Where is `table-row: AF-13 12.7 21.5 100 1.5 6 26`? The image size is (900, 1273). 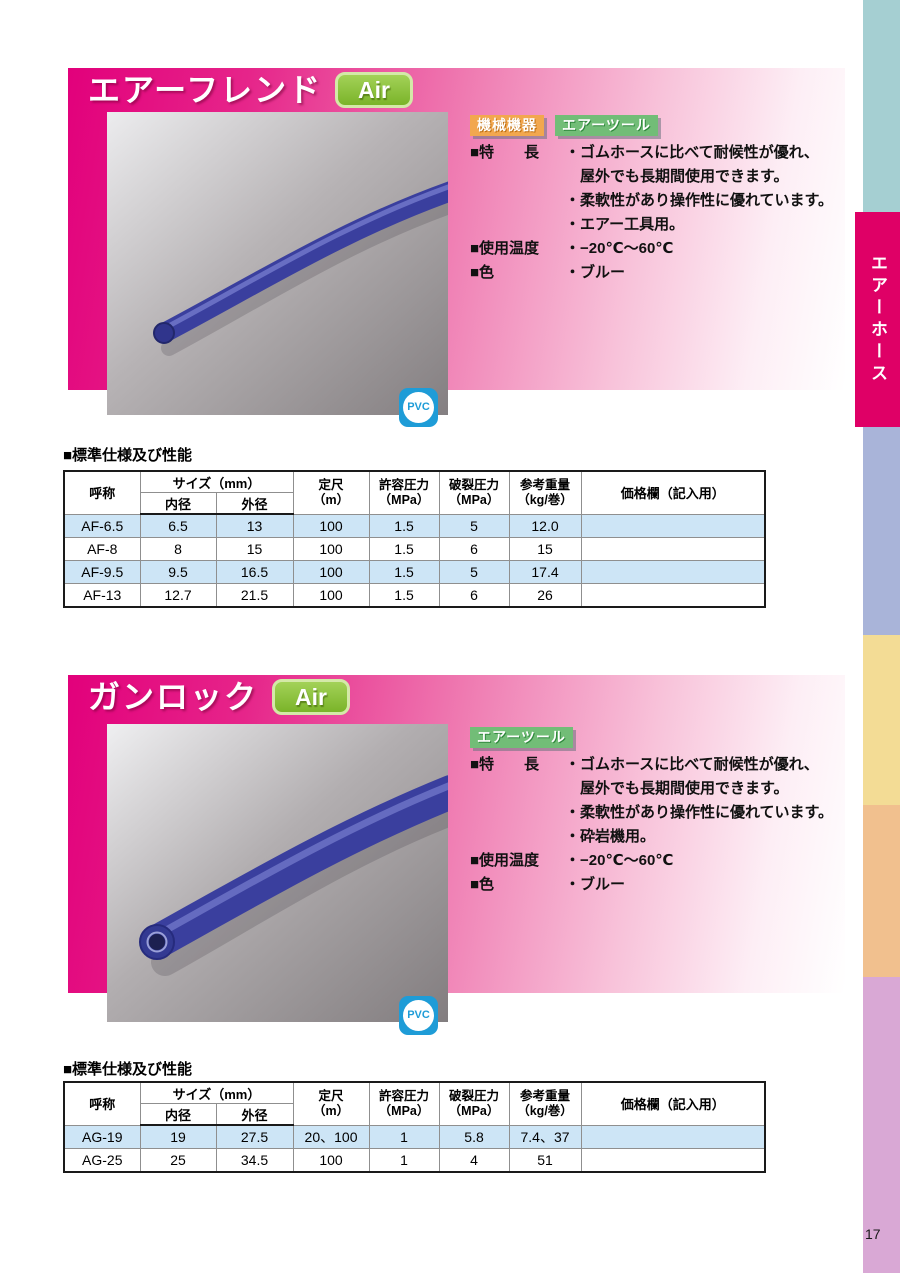 table-row: AF-13 12.7 21.5 100 1.5 6 26 is located at coordinates (414, 595).